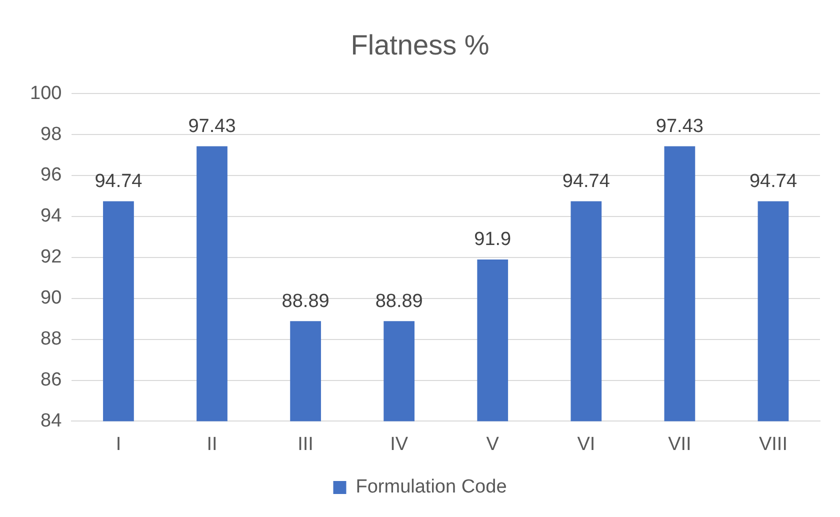 Image resolution: width=840 pixels, height=517 pixels. I want to click on x-tick-label: V, so click(493, 444).